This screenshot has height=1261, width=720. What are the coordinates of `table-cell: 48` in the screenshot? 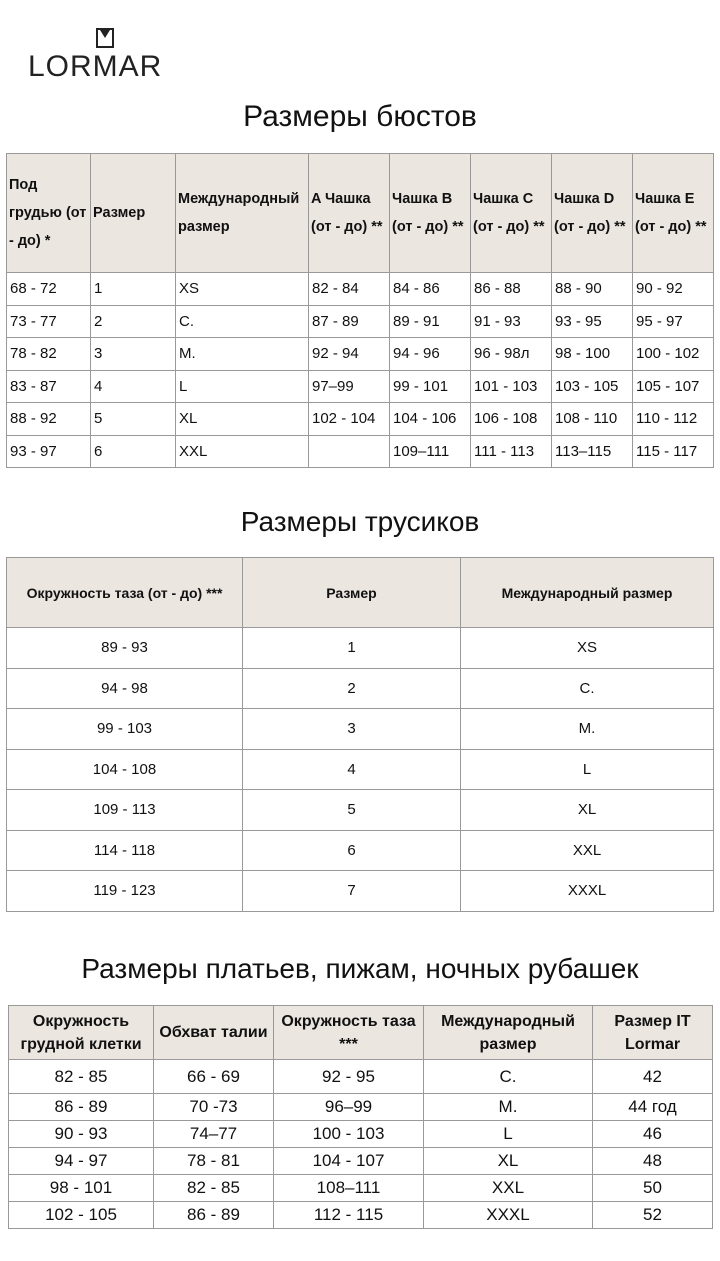 It's located at (652, 1161).